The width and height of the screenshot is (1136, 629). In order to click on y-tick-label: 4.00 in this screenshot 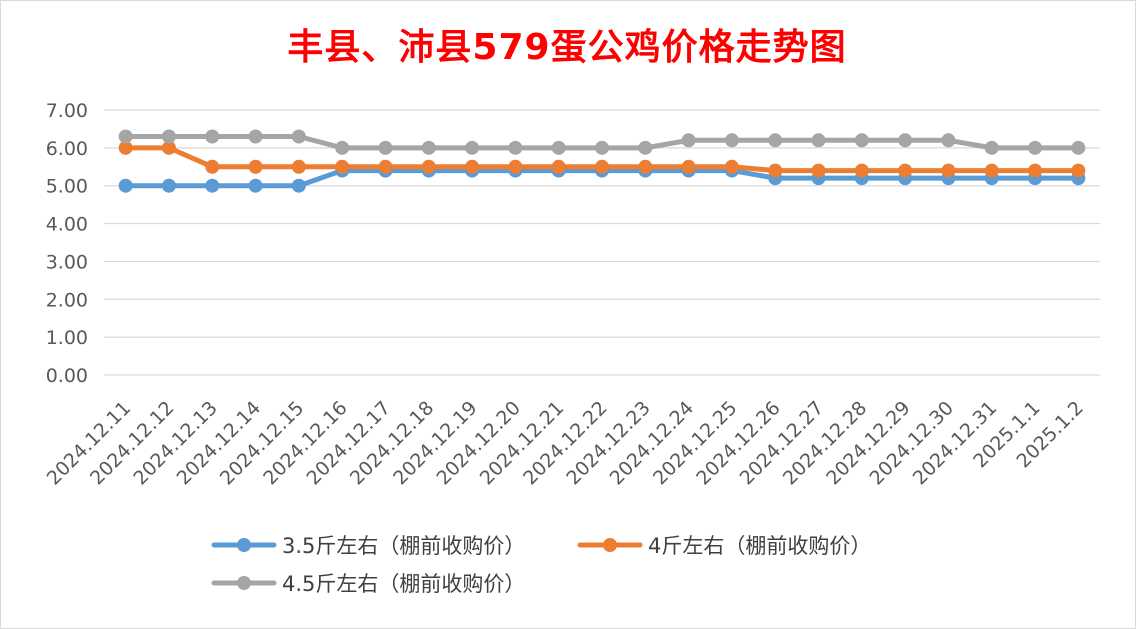, I will do `click(67, 225)`.